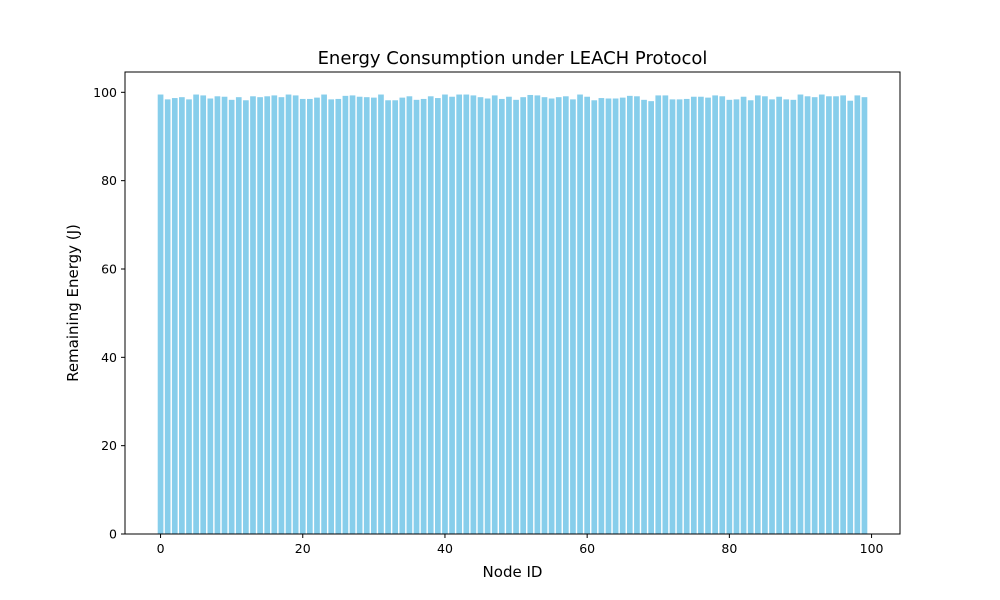 This screenshot has width=1000, height=600. Describe the element at coordinates (113, 534) in the screenshot. I see `y-tick-label: 0` at that location.